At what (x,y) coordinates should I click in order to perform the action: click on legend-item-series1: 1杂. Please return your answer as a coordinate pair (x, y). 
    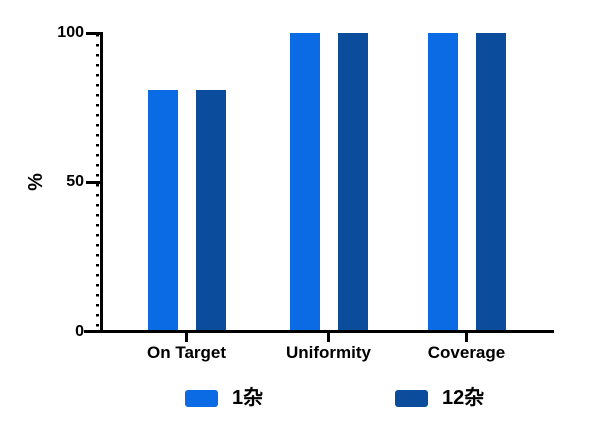
    Looking at the image, I should click on (224, 398).